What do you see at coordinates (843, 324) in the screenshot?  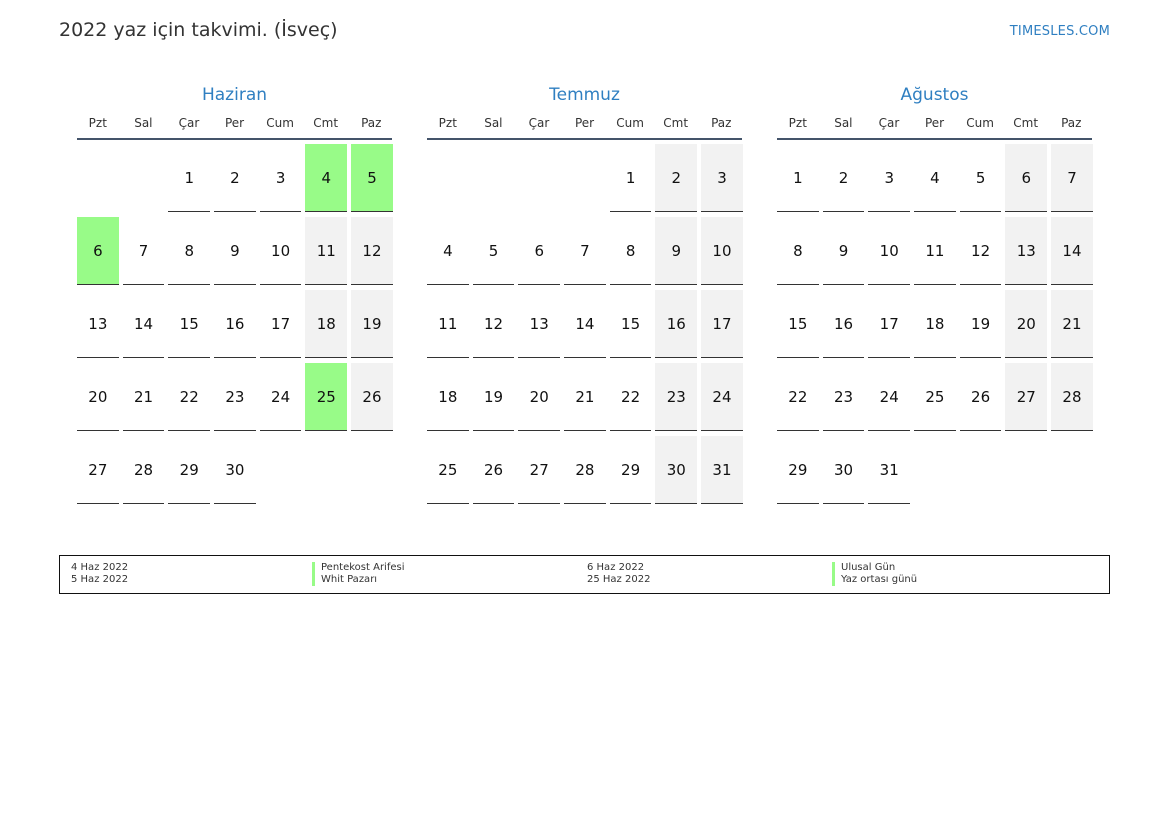 I see `day-cell: 16` at bounding box center [843, 324].